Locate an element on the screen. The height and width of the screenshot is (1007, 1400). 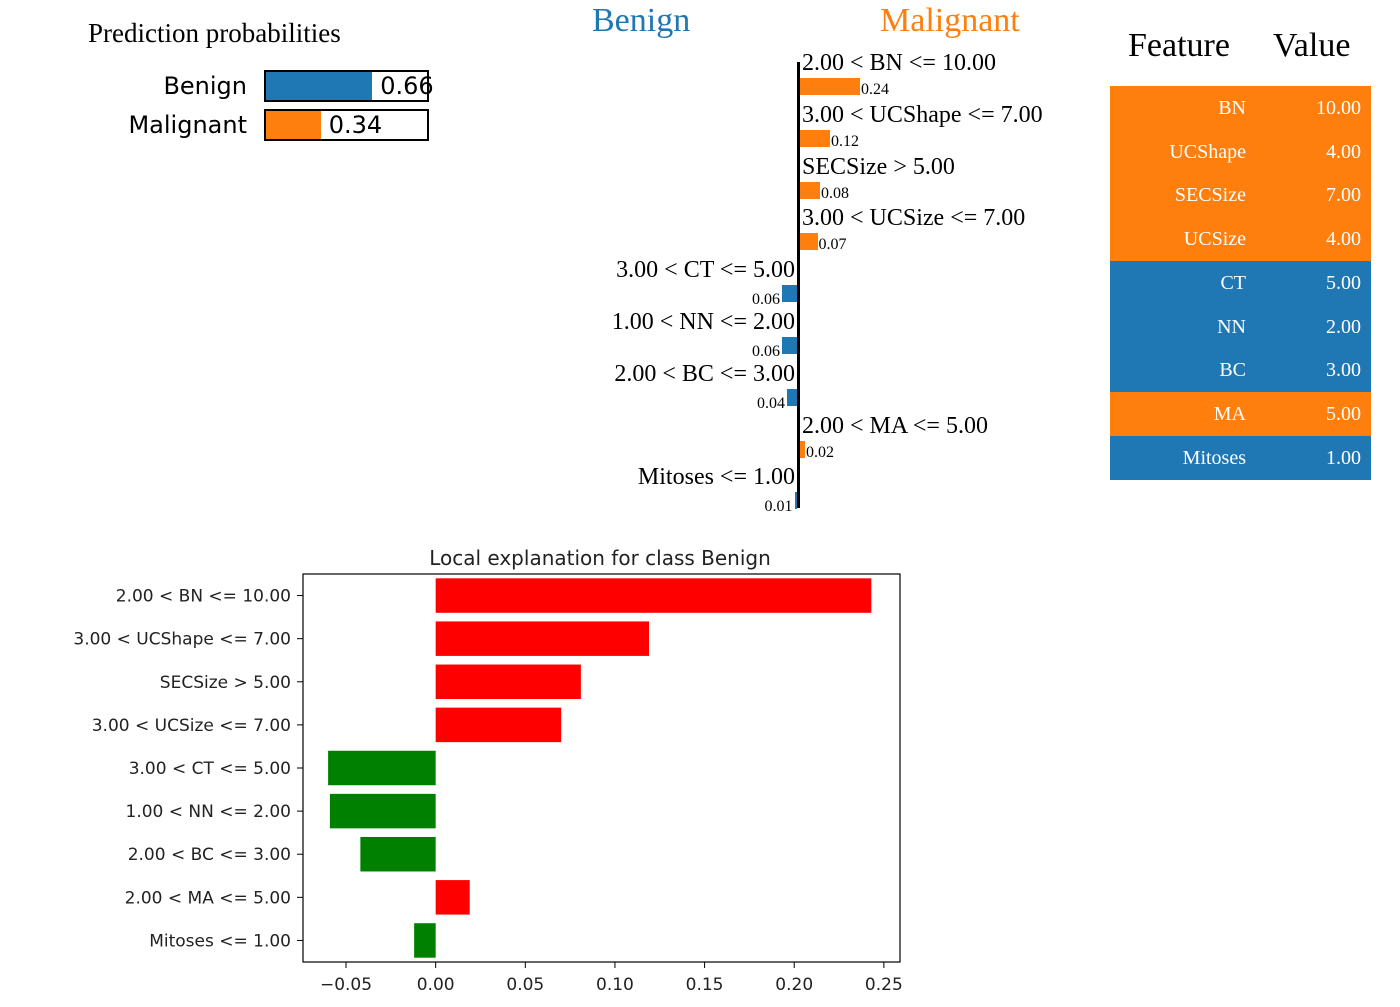
explanation-label: 3.00 < UCShape <= 7.00 is located at coordinates (922, 114).